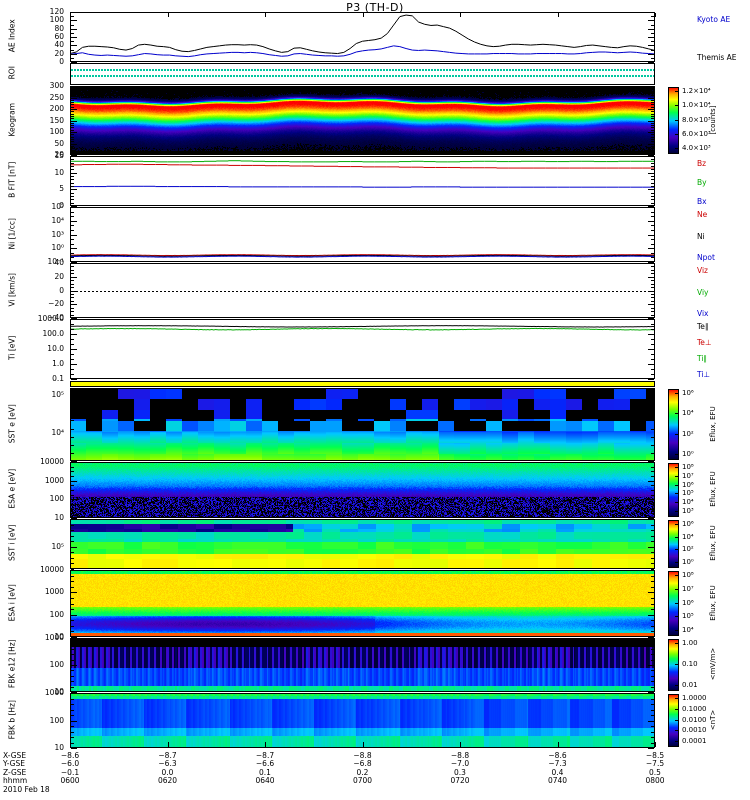  Describe the element at coordinates (52, 461) in the screenshot. I see `y-tick-esa-e-0: 10000` at that location.